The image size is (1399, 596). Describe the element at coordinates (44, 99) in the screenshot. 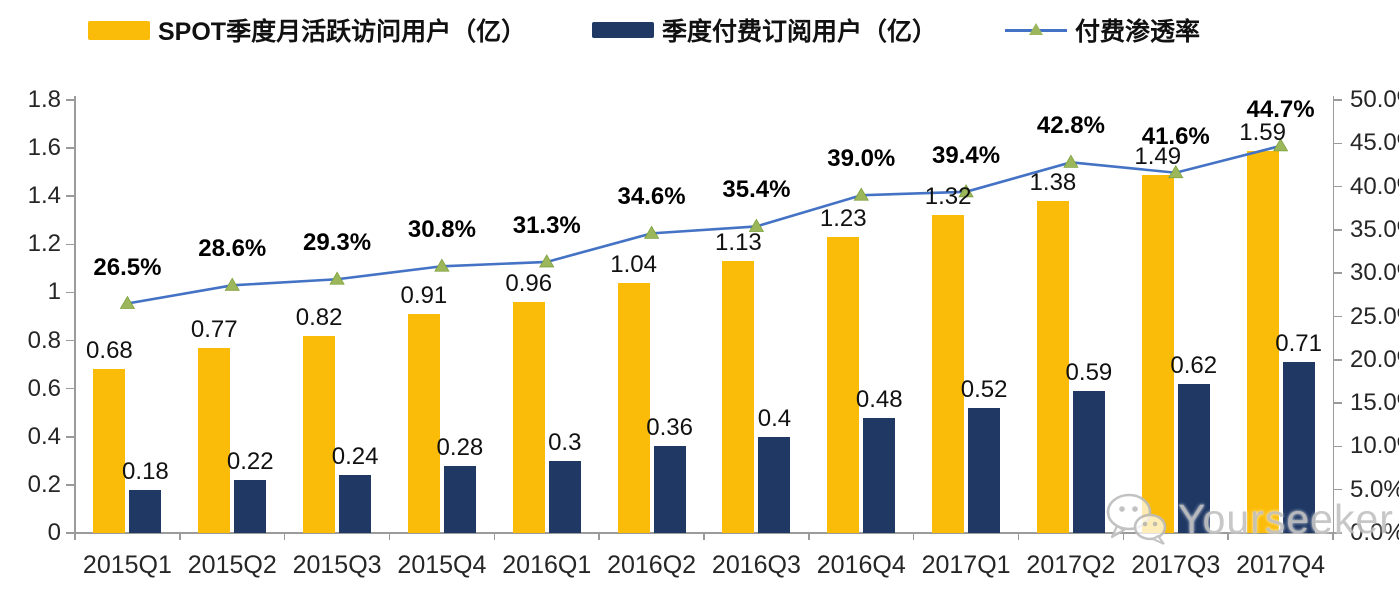

I see `y-axis-label-left: 1.8` at that location.